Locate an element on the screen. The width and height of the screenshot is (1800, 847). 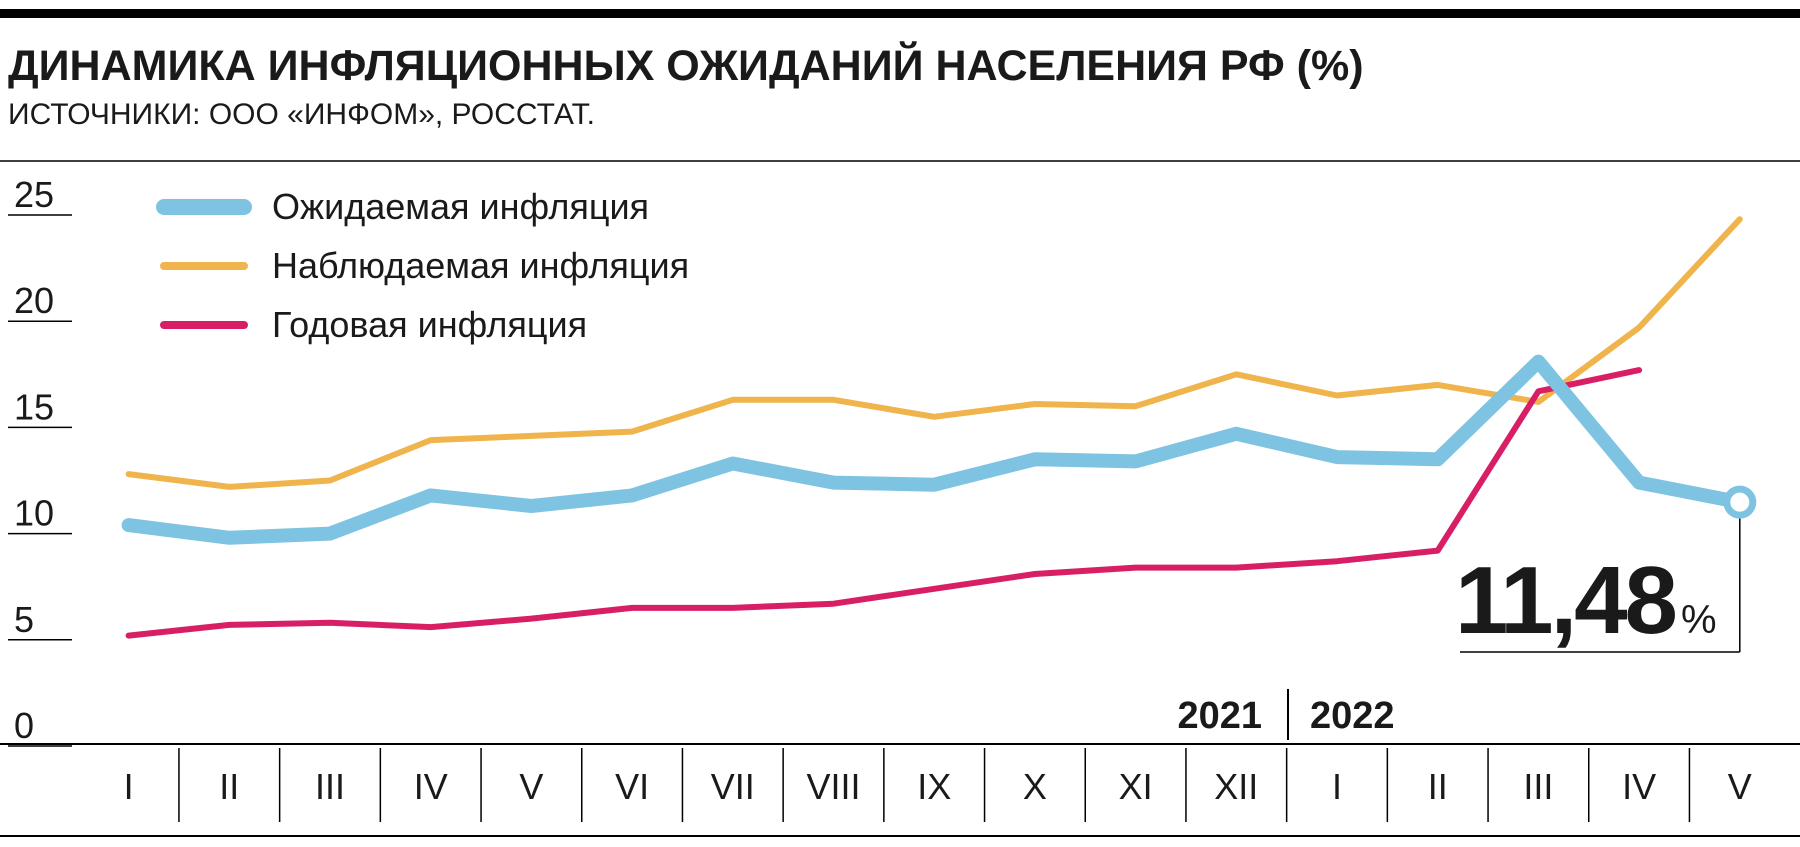
y-tick-label: 15 is located at coordinates (34, 406).